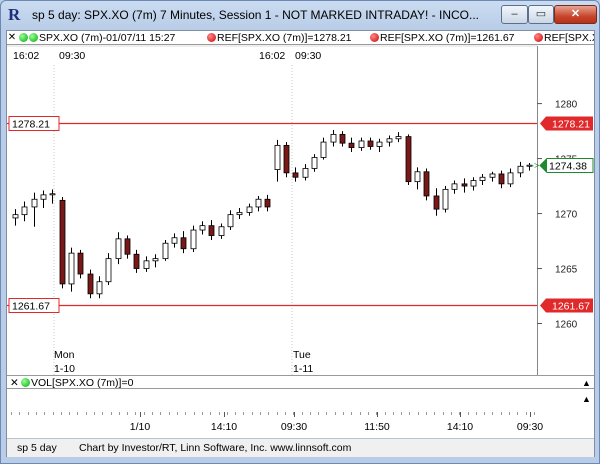  I want to click on indicator-label: REF[SPX.XO (7m)]=1278.21, so click(284, 38).